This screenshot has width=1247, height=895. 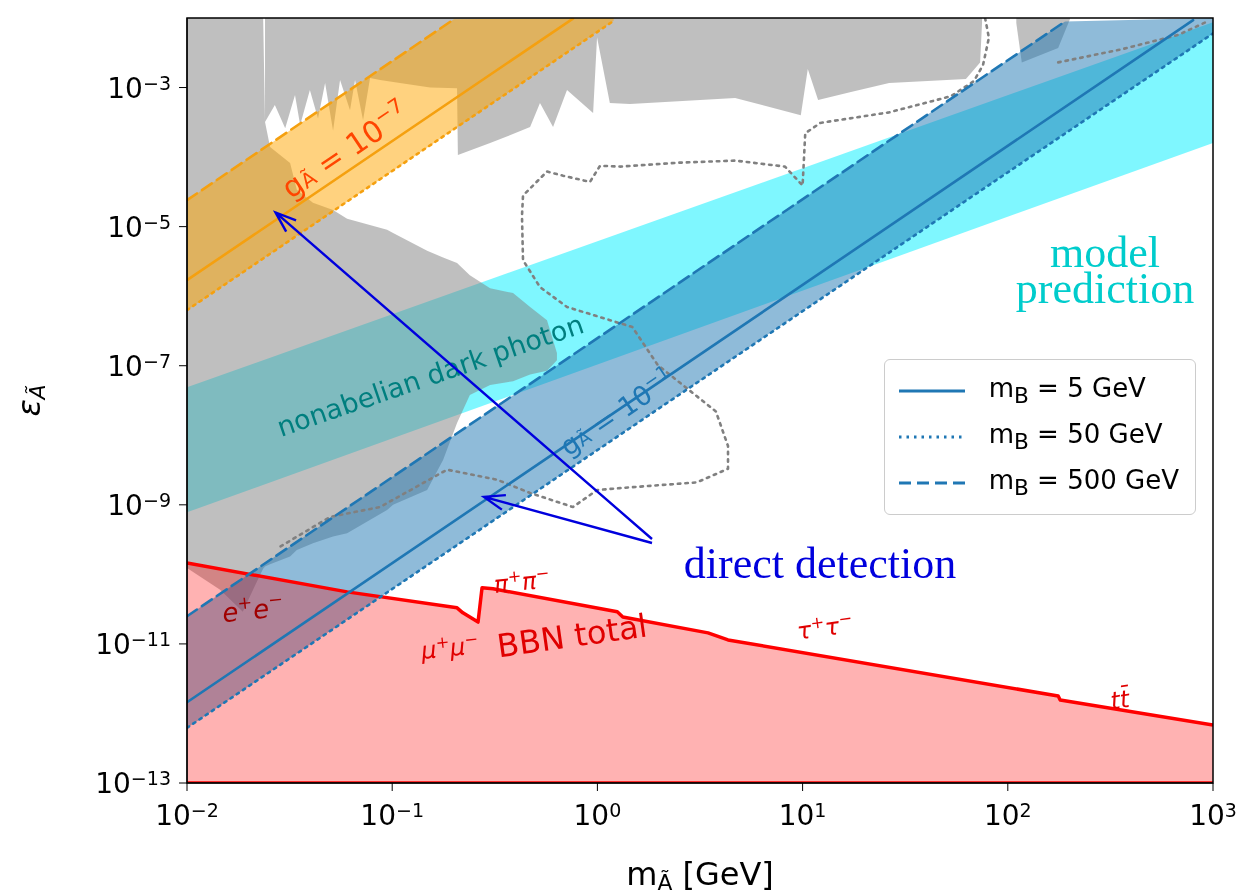 What do you see at coordinates (1067, 390) in the screenshot?
I see `legend-label: m$_{B}$ = 5 GeV` at bounding box center [1067, 390].